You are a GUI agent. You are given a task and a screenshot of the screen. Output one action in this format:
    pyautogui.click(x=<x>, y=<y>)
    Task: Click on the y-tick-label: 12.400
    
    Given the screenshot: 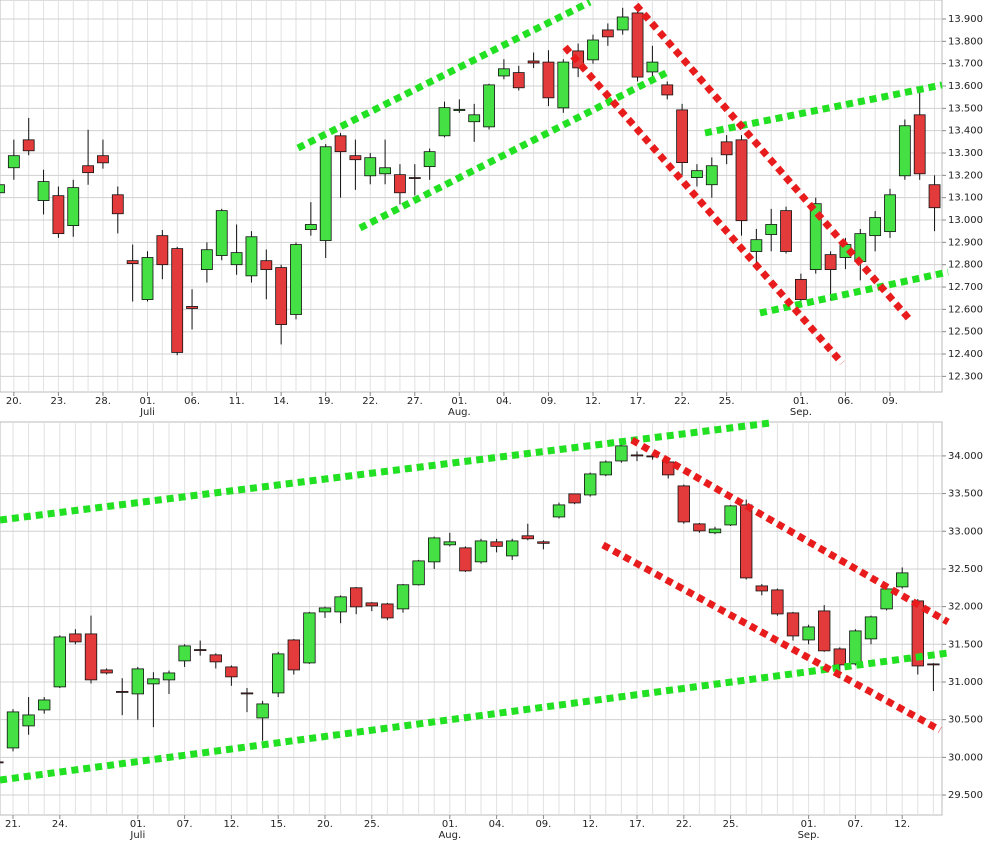 What is the action you would take?
    pyautogui.click(x=965, y=354)
    